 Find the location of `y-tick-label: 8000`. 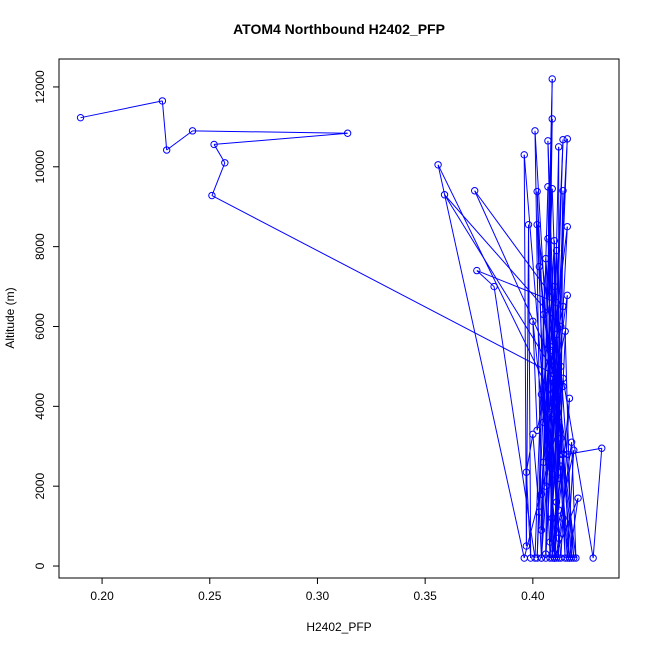

y-tick-label: 8000 is located at coordinates (40, 246).